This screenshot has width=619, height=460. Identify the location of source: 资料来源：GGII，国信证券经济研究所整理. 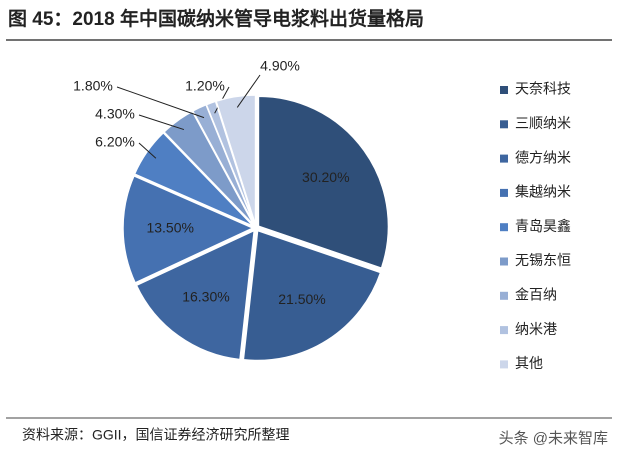
(156, 435).